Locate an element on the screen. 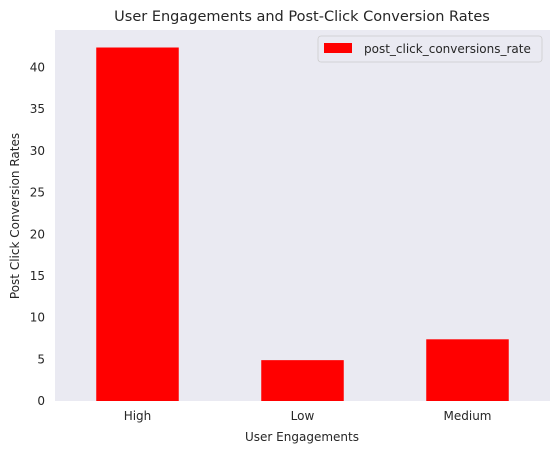  y-tick-label: 10 is located at coordinates (37, 318).